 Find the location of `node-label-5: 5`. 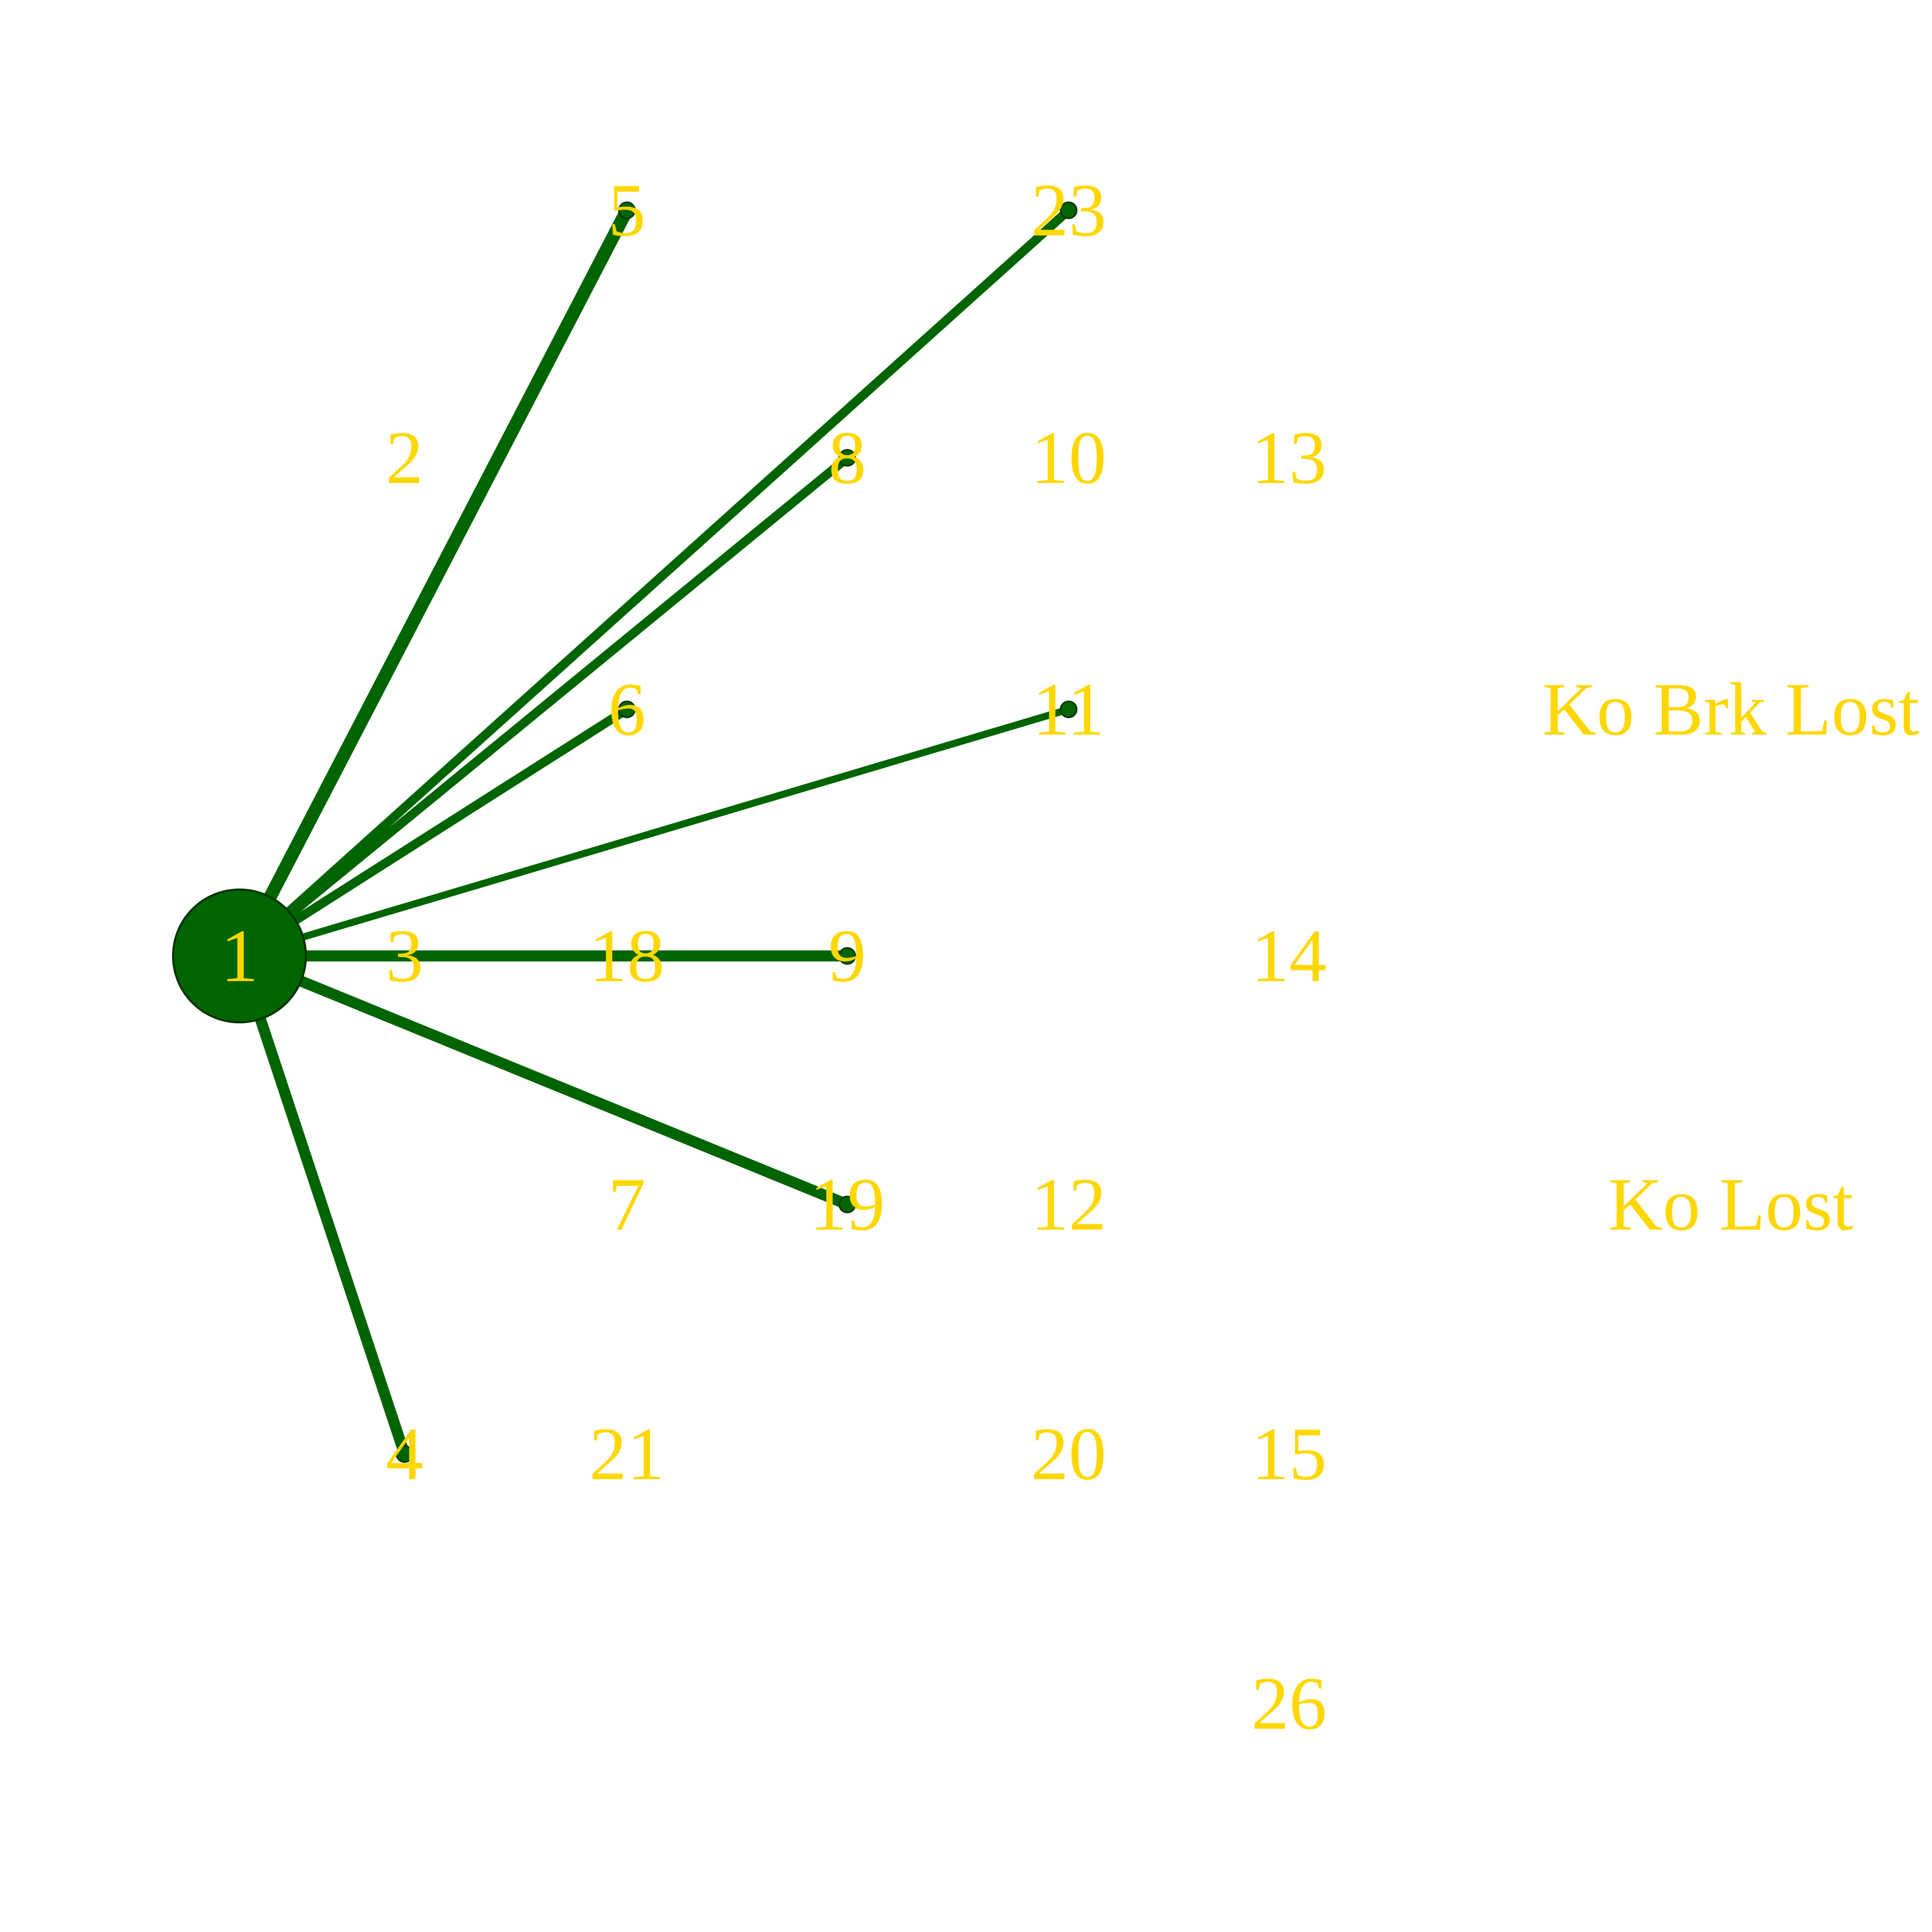

node-label-5: 5 is located at coordinates (627, 211).